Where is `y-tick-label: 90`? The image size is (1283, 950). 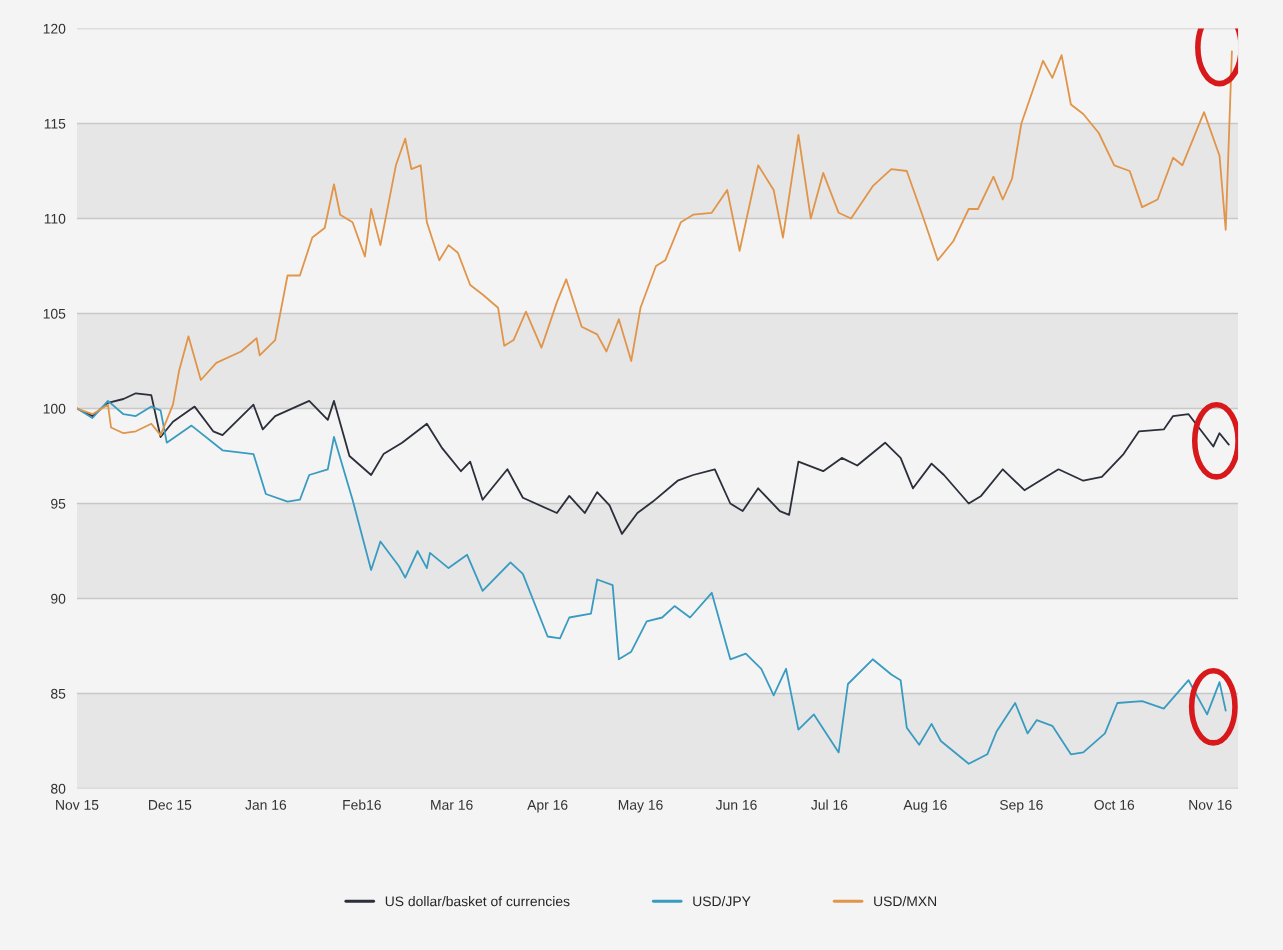 y-tick-label: 90 is located at coordinates (58, 598).